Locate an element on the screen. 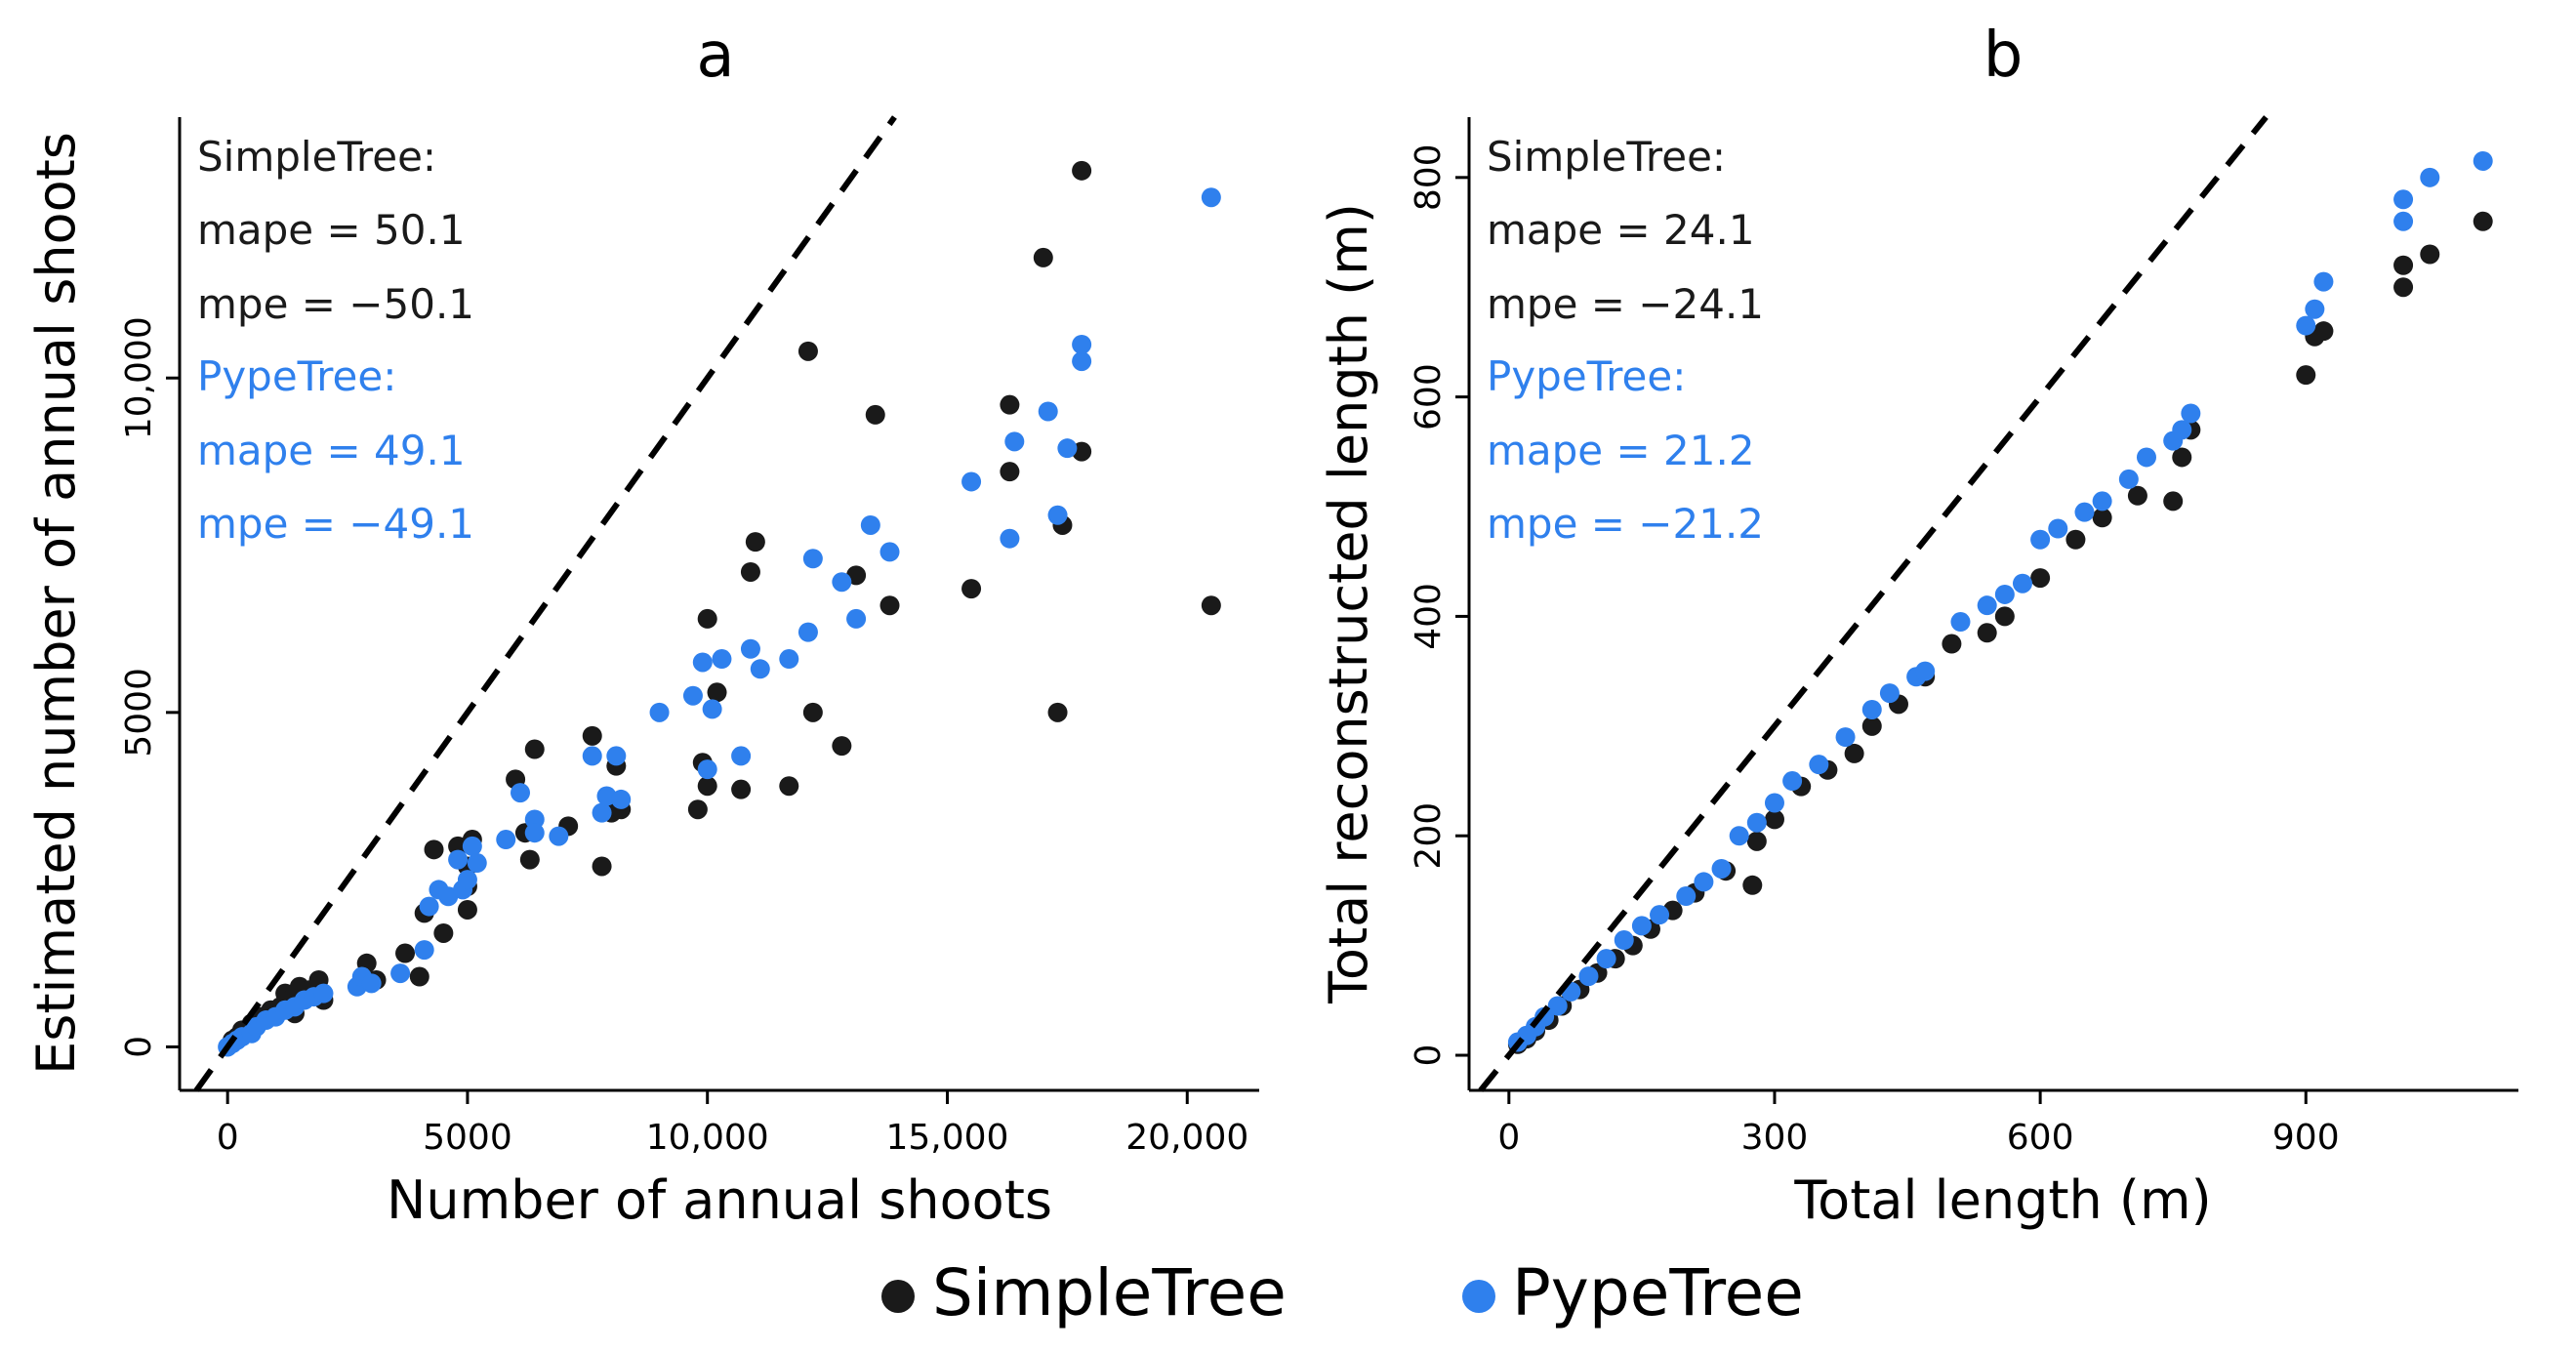 This screenshot has width=2576, height=1351. panel-a-x-ticks: 0 5000 10,000 15,000 20,000 is located at coordinates (732, 1124).